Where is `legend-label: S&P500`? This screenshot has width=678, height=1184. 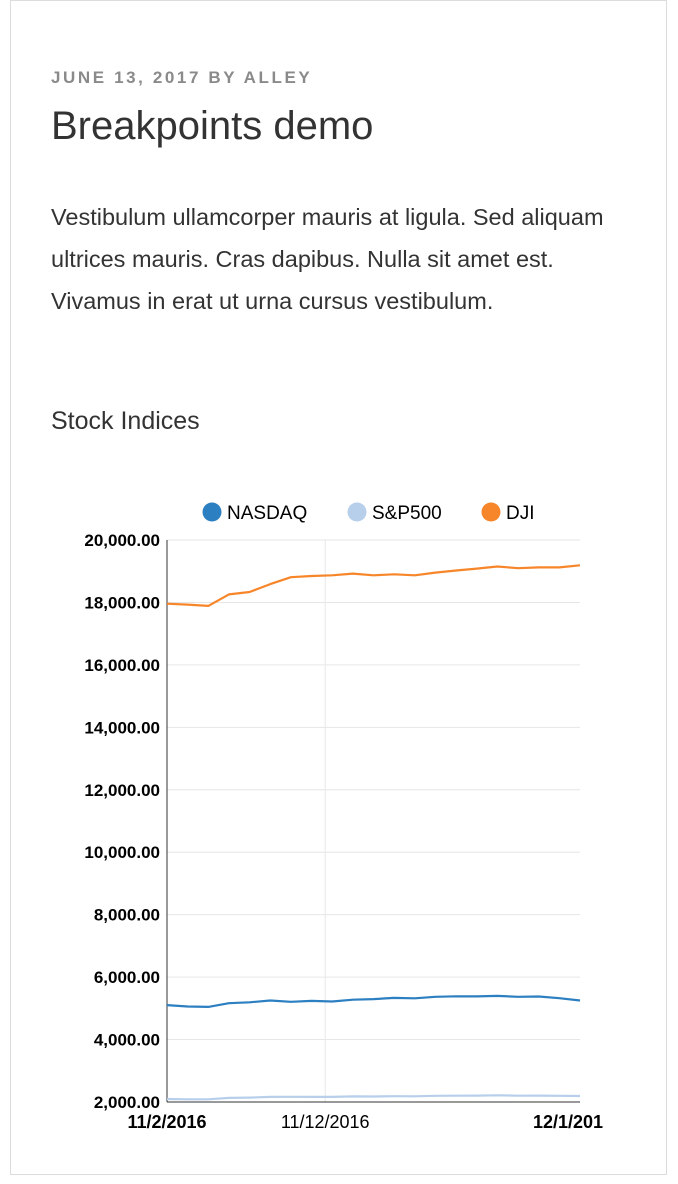
legend-label: S&P500 is located at coordinates (407, 513).